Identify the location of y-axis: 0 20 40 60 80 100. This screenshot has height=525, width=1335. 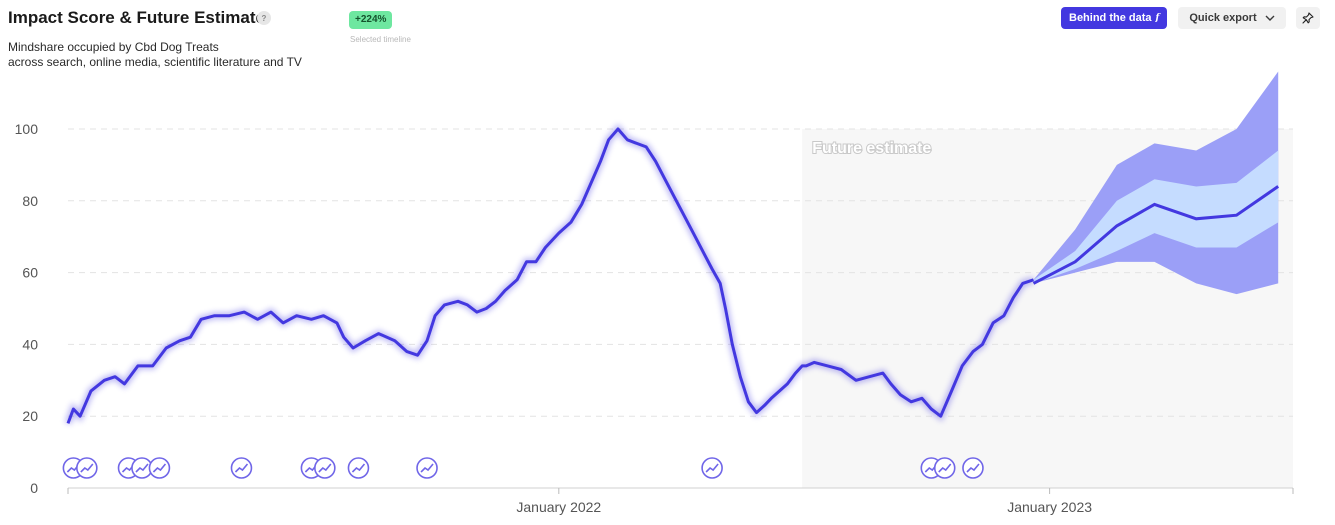
(27, 308).